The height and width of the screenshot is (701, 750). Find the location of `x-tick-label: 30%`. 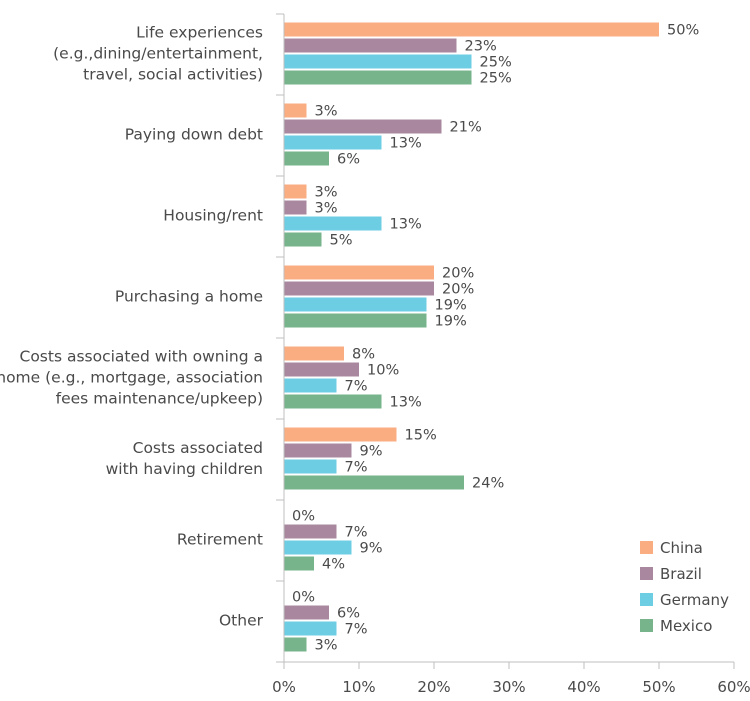

x-tick-label: 30% is located at coordinates (508, 687).